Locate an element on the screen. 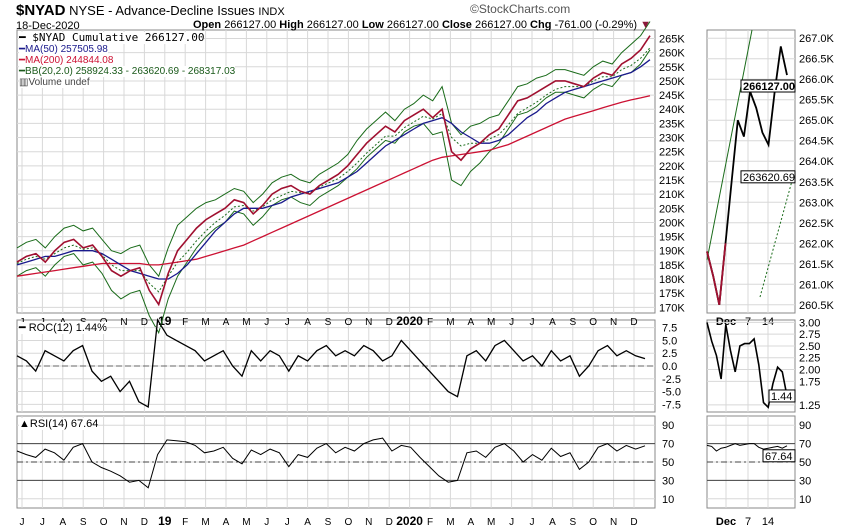 Image resolution: width=850 pixels, height=530 pixels. legend-rsi: ▲RSI(14) 67.64 is located at coordinates (59, 424).